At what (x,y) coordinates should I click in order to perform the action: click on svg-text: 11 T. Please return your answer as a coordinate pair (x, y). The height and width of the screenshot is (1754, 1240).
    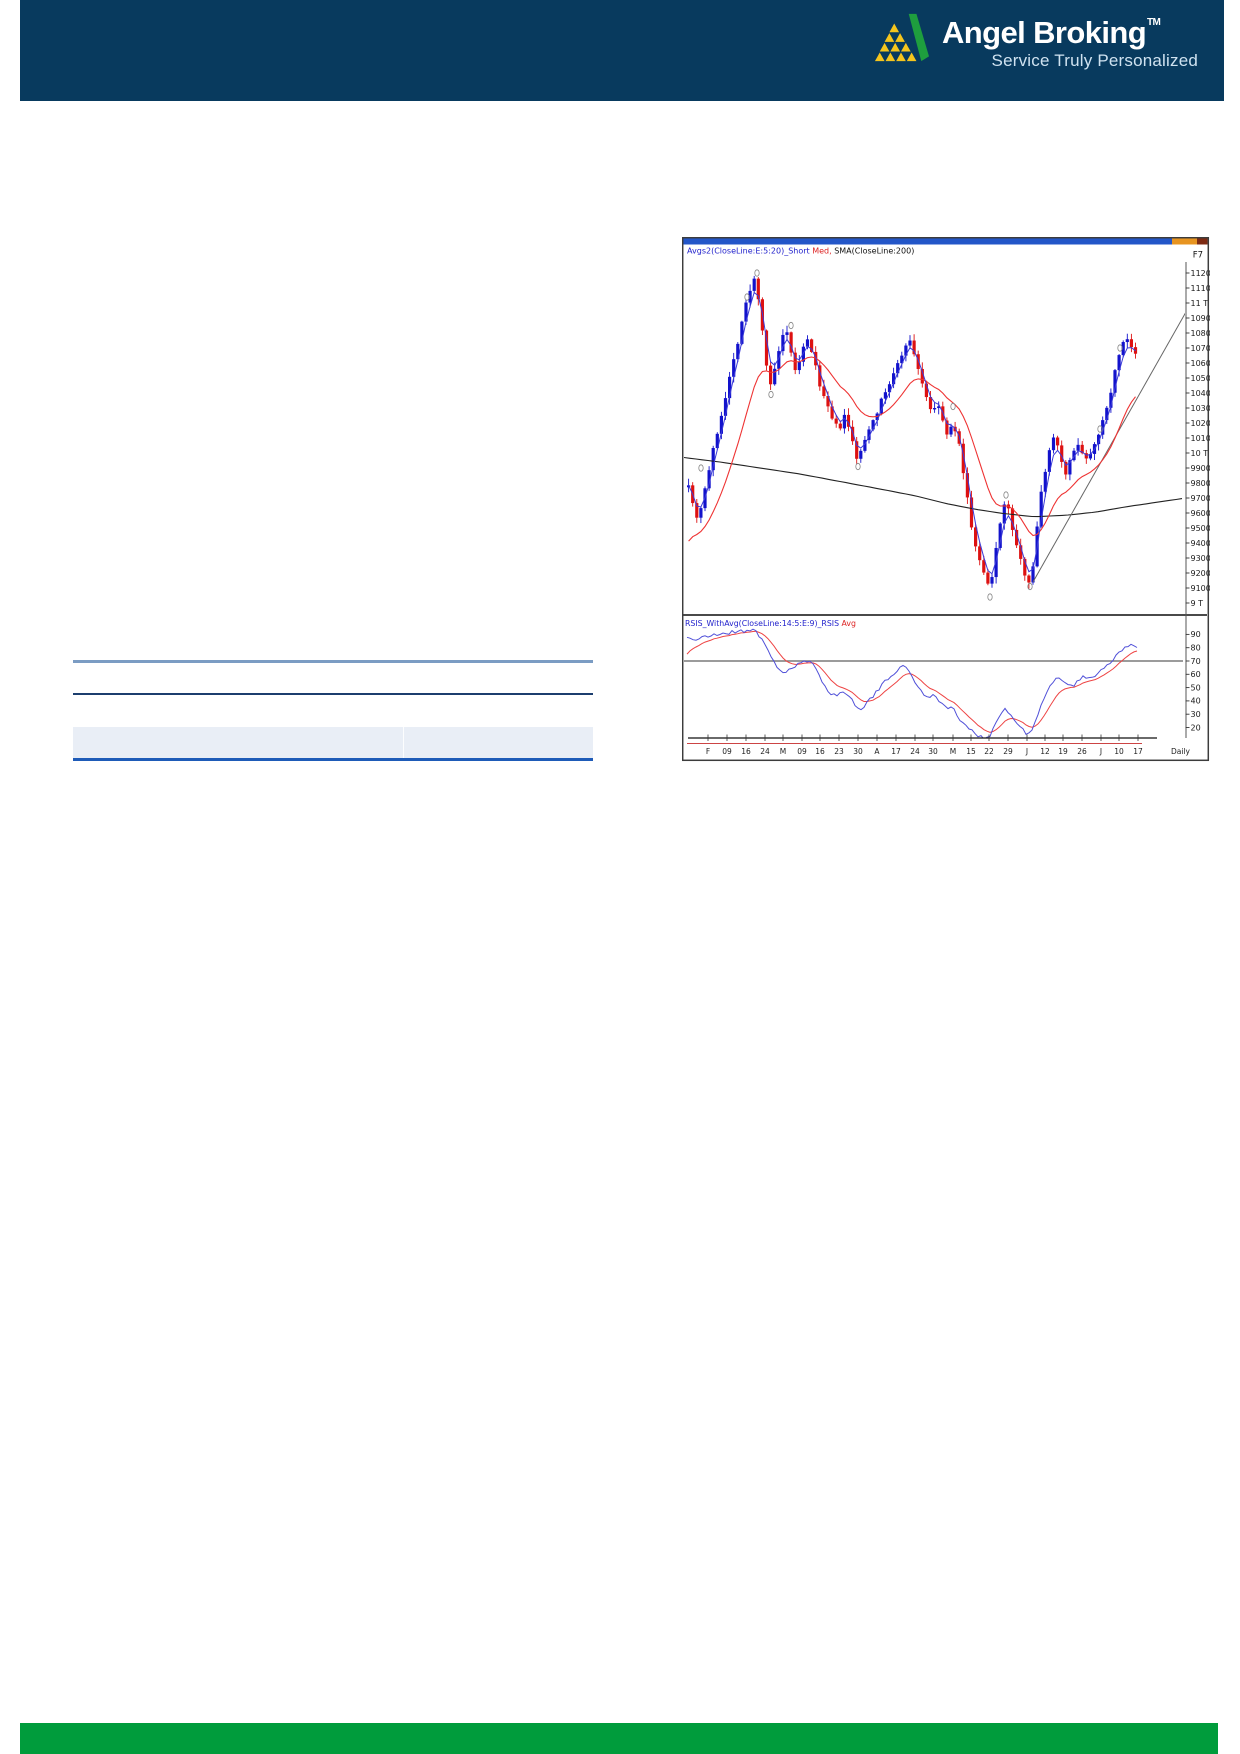
    Looking at the image, I should click on (1200, 303).